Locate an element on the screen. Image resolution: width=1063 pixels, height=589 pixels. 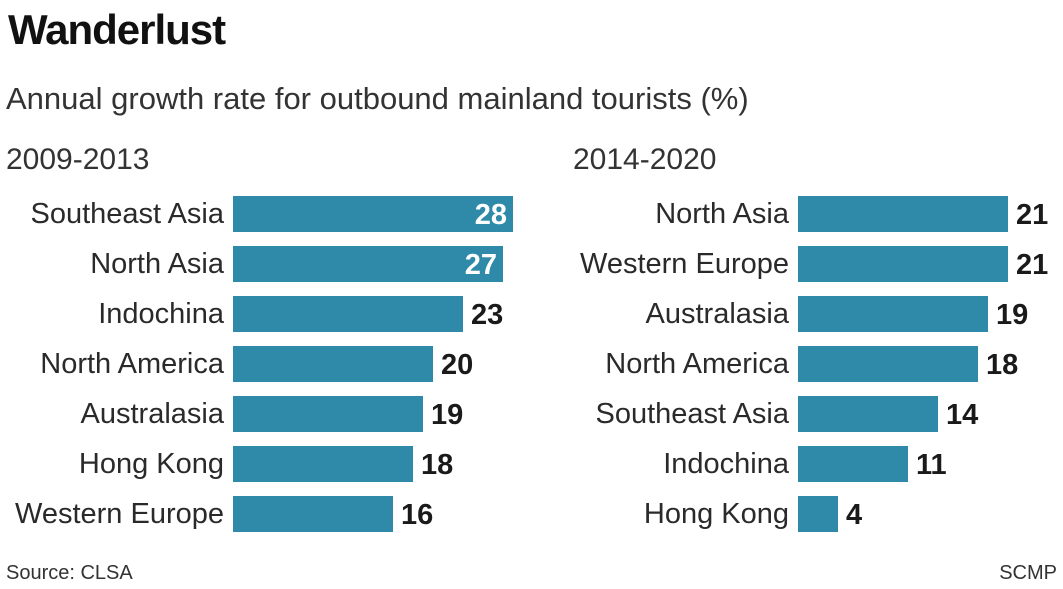
value-label-southeast-asia-2009-2013: 28 is located at coordinates (491, 215).